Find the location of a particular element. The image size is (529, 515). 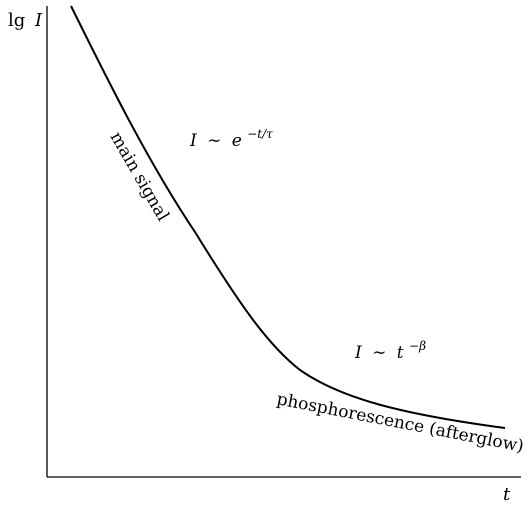

y-axis-label-func: lg is located at coordinates (16, 20).